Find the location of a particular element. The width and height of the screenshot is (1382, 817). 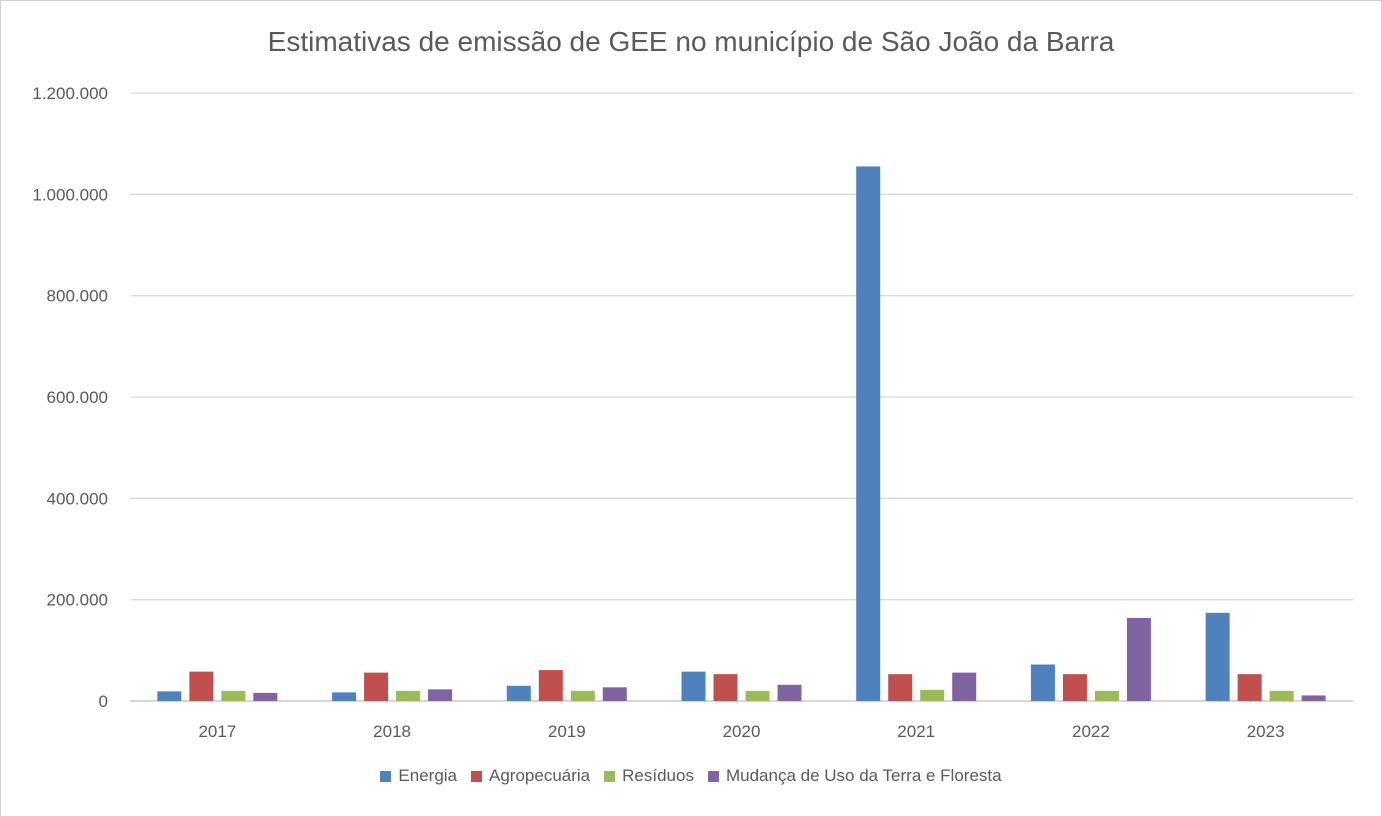

bar-res-duos-2020 is located at coordinates (757, 695).